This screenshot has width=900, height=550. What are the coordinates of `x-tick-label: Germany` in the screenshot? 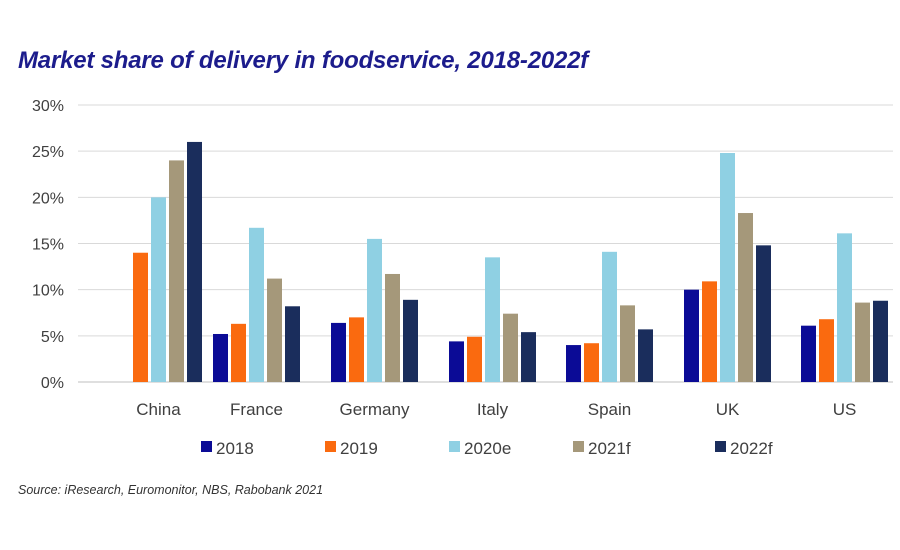 It's located at (375, 409).